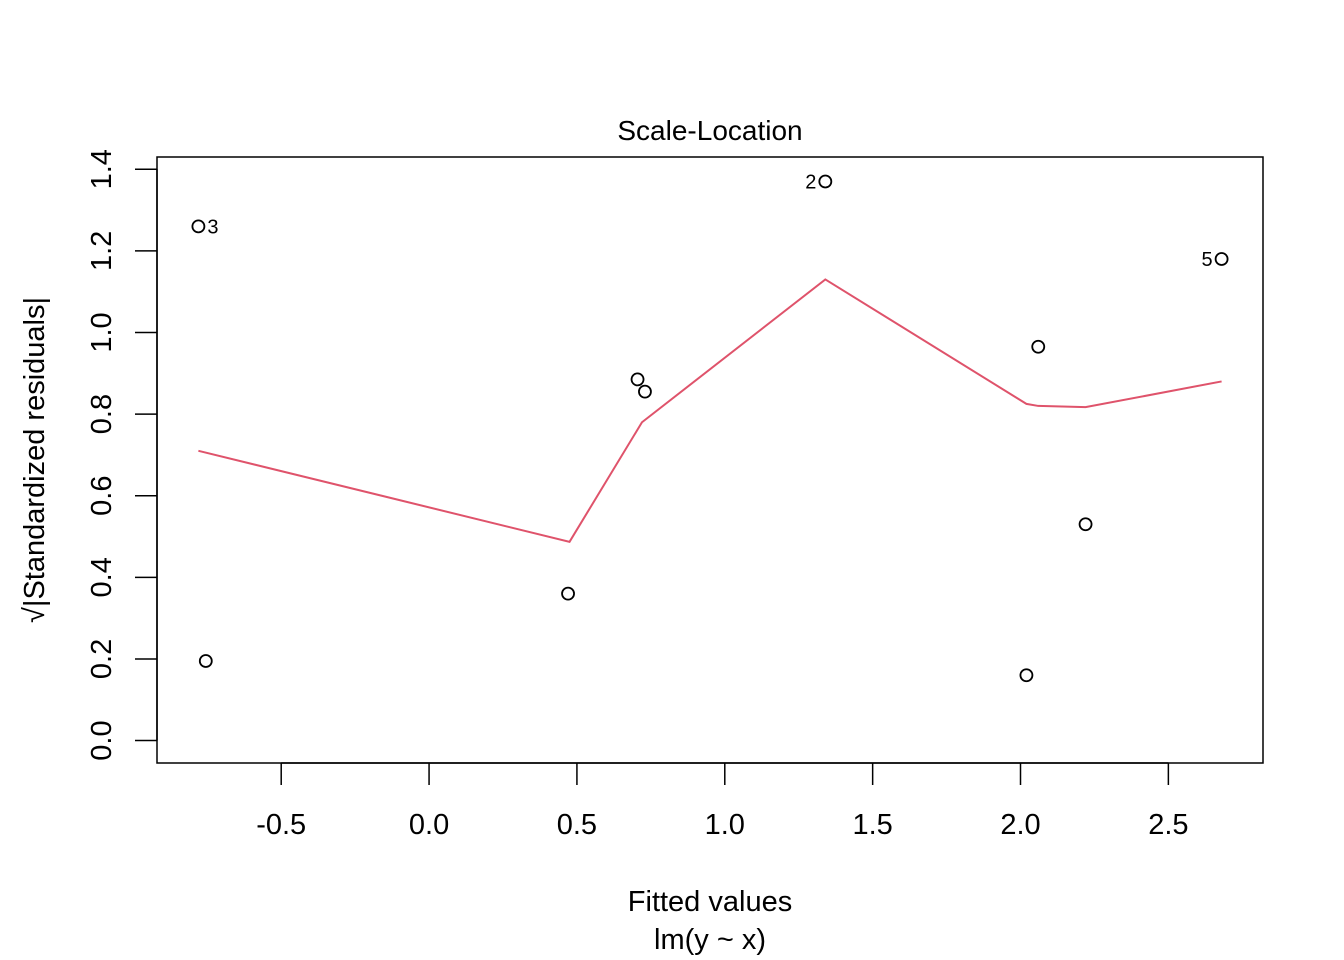 This screenshot has width=1344, height=960. I want to click on y-tick-label: 1.2, so click(102, 251).